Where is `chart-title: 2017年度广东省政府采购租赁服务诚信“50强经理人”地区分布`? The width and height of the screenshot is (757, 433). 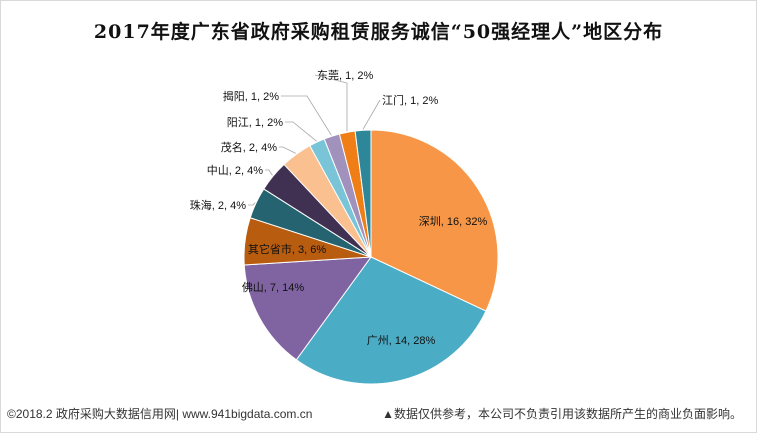
chart-title: 2017年度广东省政府采购租赁服务诚信“50强经理人”地区分布 is located at coordinates (378, 32).